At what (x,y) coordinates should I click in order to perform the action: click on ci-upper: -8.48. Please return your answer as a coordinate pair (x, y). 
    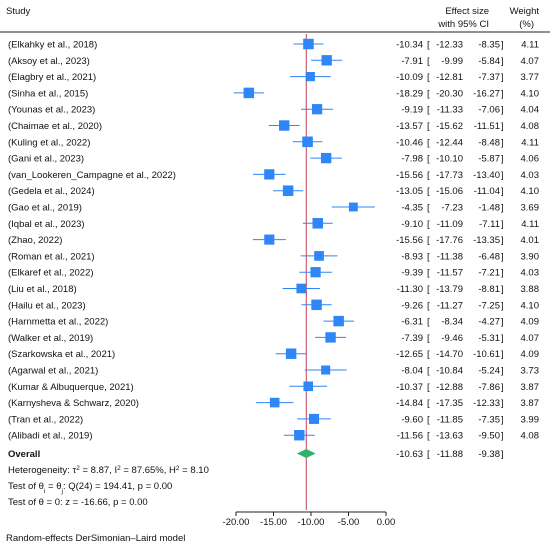
    Looking at the image, I should click on (489, 142).